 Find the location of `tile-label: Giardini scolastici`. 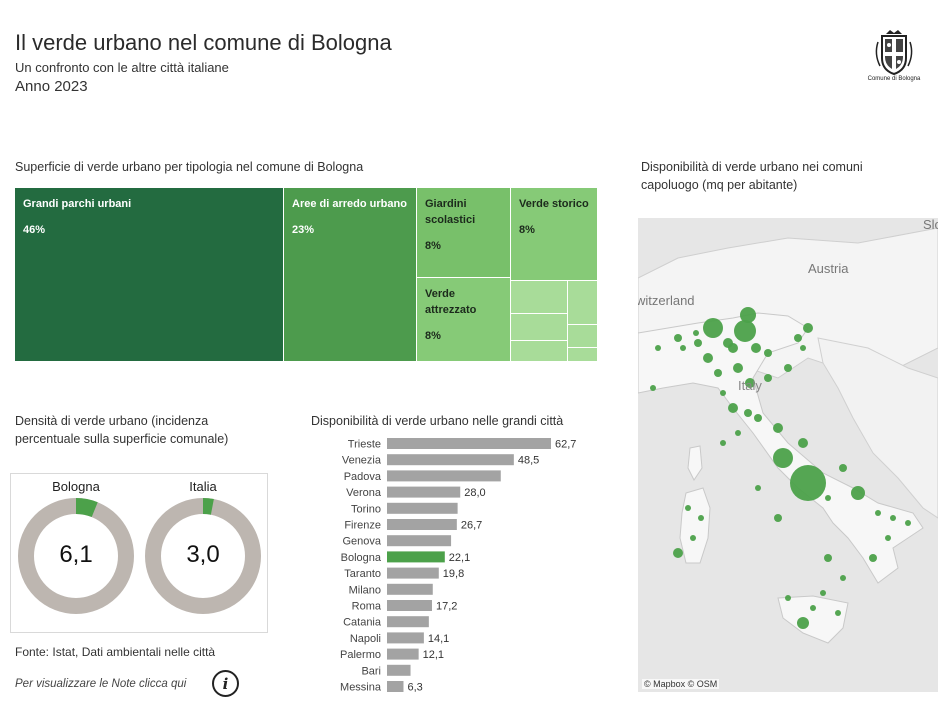

tile-label: Giardini scolastici is located at coordinates (450, 212).